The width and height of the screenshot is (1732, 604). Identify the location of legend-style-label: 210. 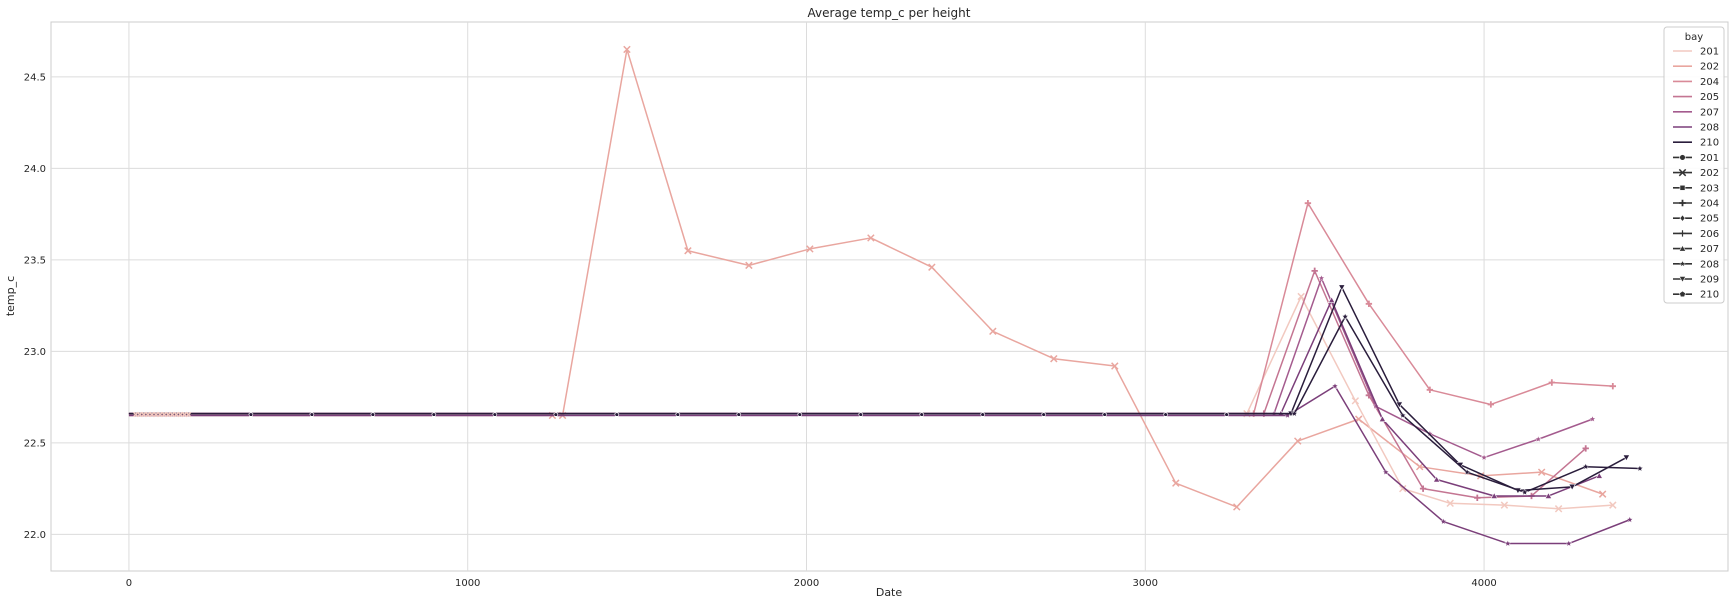
(1709, 295).